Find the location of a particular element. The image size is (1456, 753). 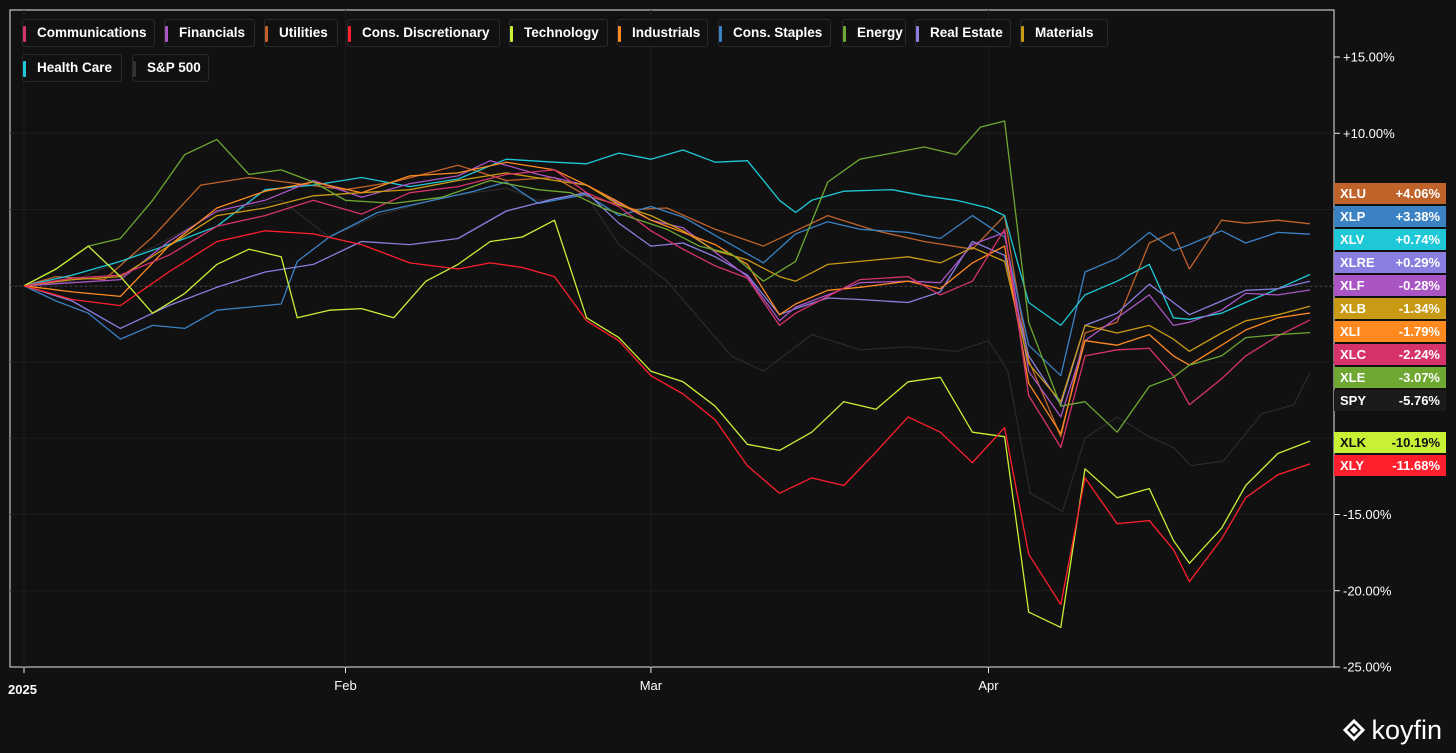

legend-label: Real Estate is located at coordinates (966, 32).